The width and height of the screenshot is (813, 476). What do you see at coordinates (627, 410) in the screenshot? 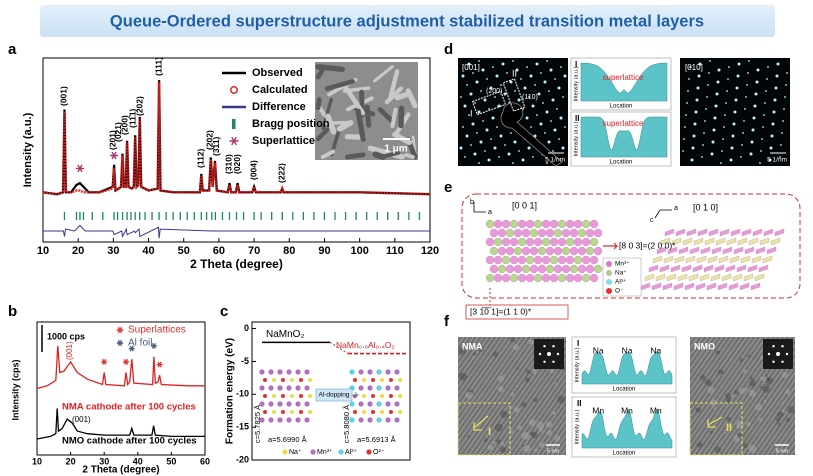
I see `peak-name: Mn` at bounding box center [627, 410].